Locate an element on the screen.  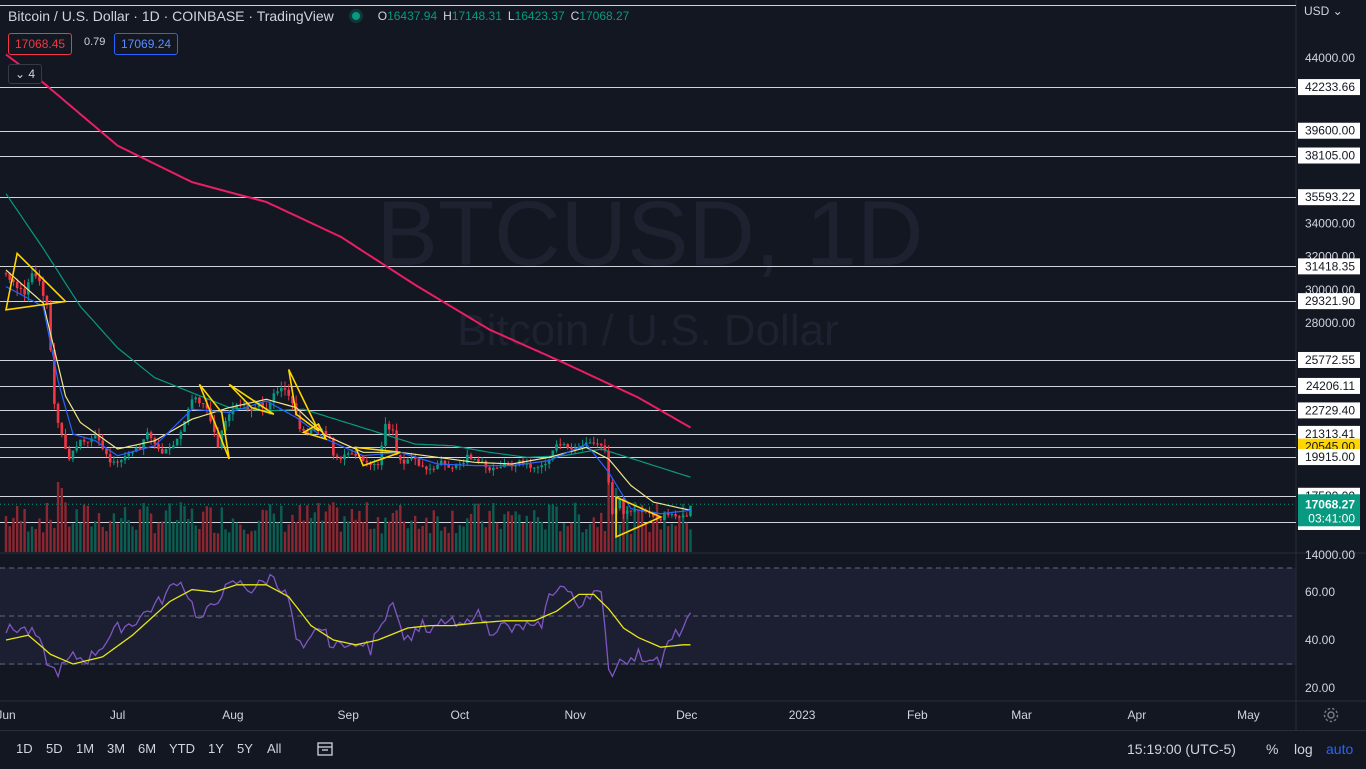
rsi-line is located at coordinates (348, 626).